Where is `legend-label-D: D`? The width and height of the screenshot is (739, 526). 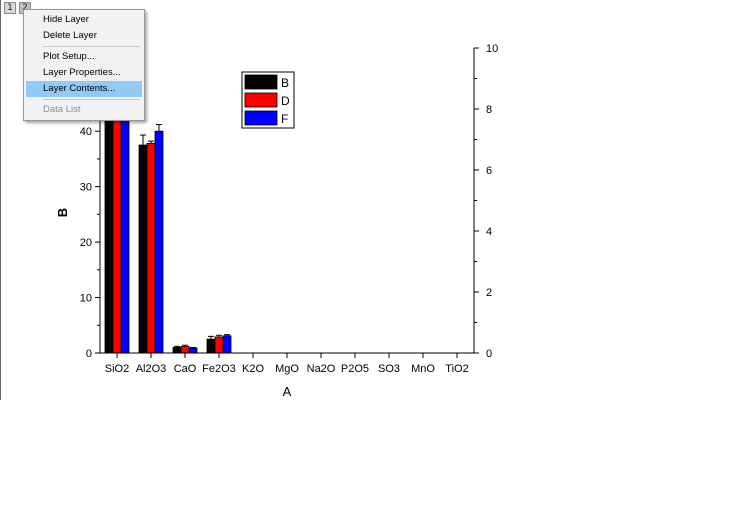
legend-label-D: D is located at coordinates (285, 101).